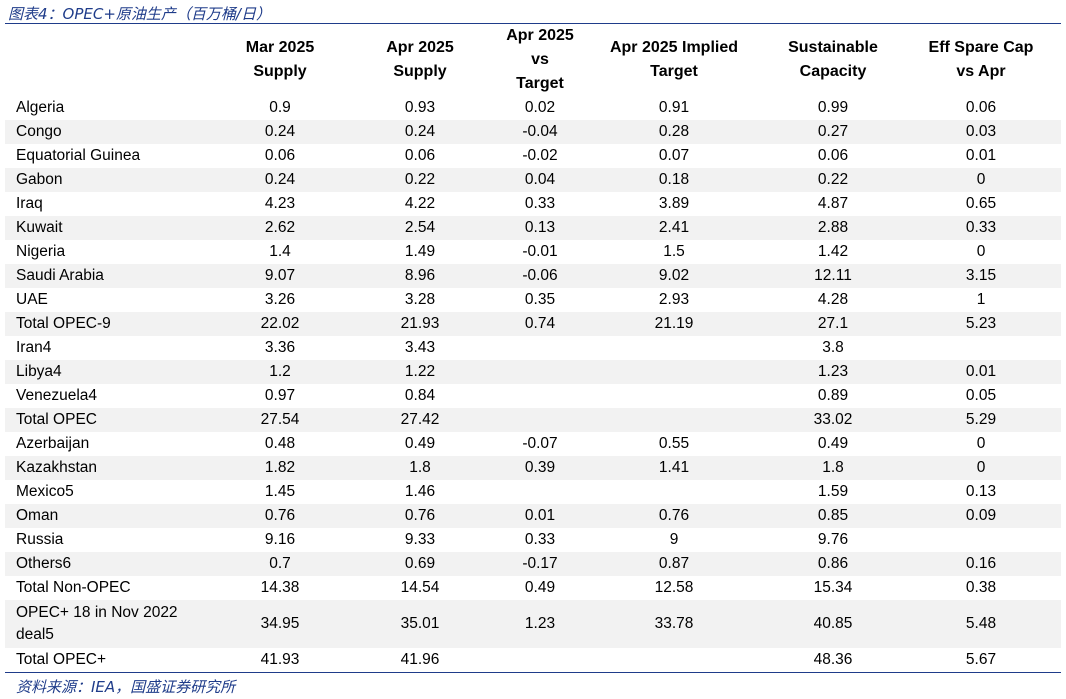 The width and height of the screenshot is (1066, 699). I want to click on table-cell: 0.38, so click(981, 587).